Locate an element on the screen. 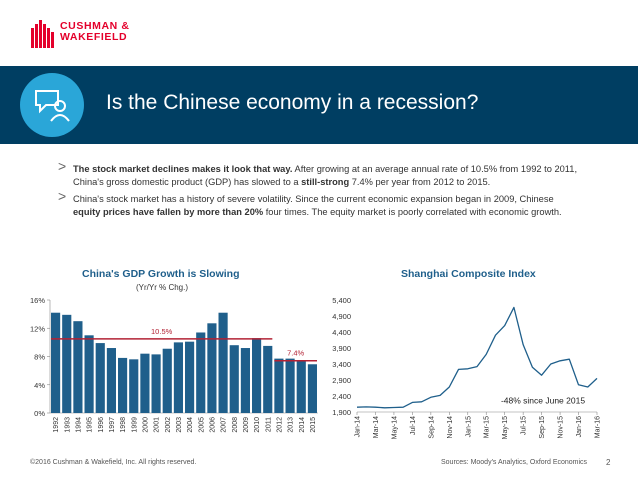  gdp-x-tick-label: 2003 is located at coordinates (179, 425).